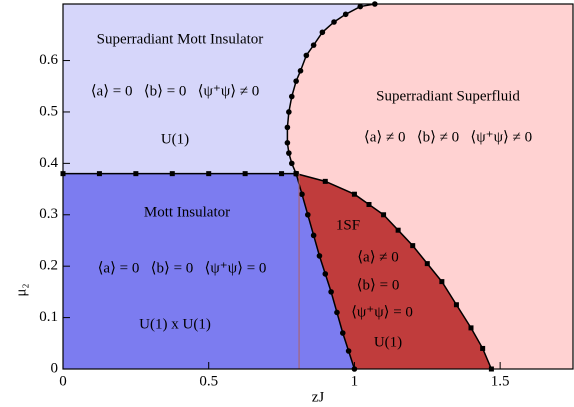  I want to click on annotation: Mott Insulator, so click(187, 212).